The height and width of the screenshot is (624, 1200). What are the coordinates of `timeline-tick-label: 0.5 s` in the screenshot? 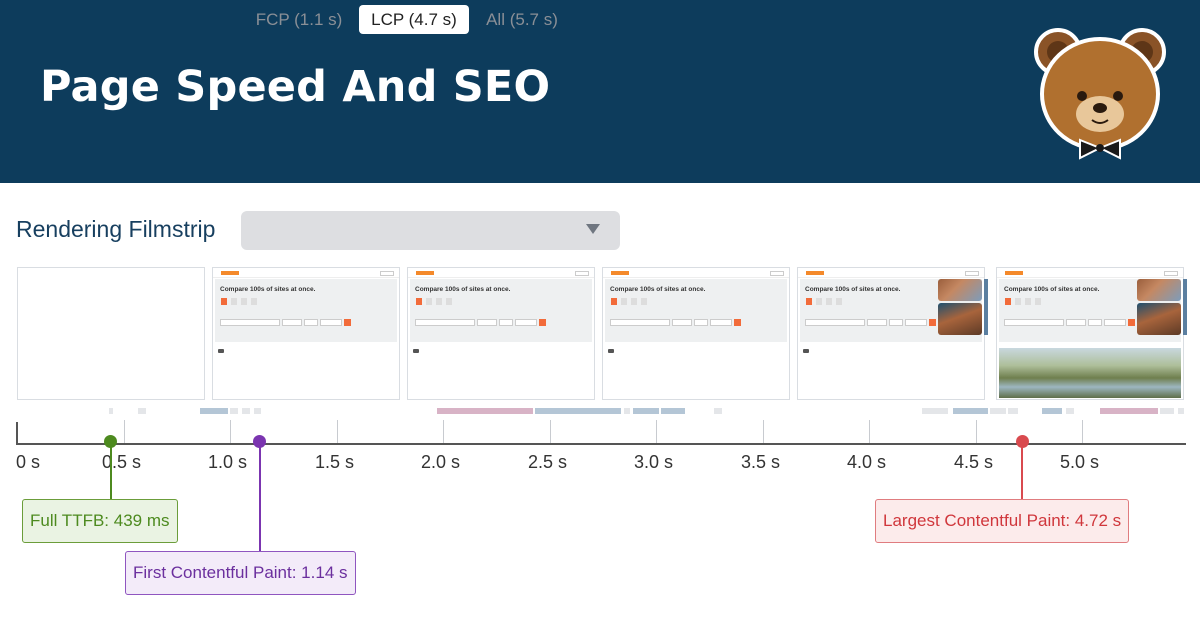 It's located at (122, 462).